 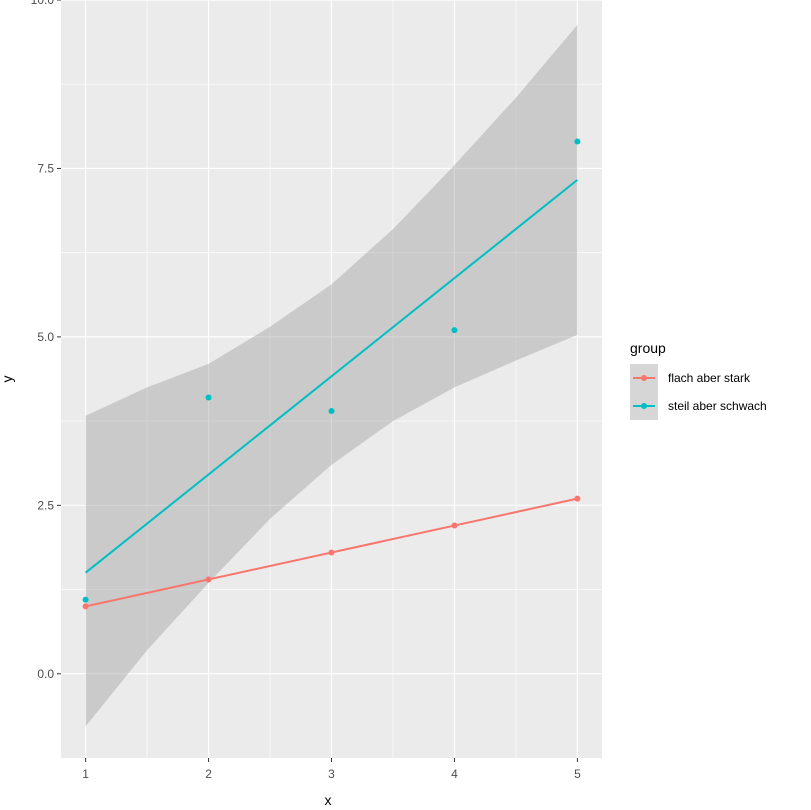 I want to click on y-tick-label: 7.5, so click(x=45, y=168).